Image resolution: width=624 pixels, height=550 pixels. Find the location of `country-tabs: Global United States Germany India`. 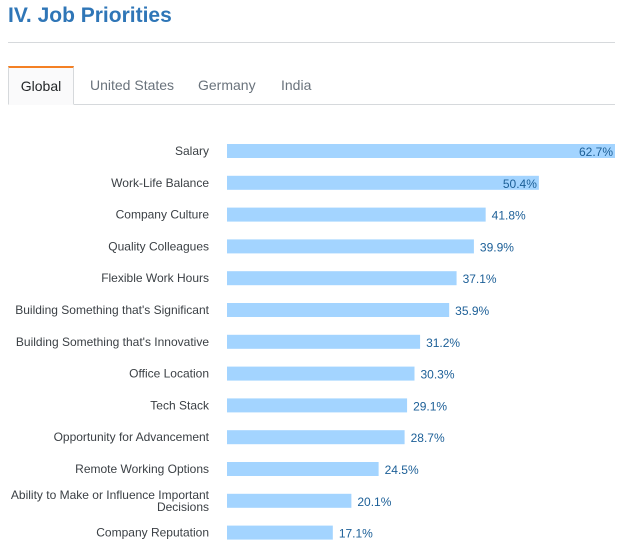

country-tabs: Global United States Germany India is located at coordinates (311, 85).